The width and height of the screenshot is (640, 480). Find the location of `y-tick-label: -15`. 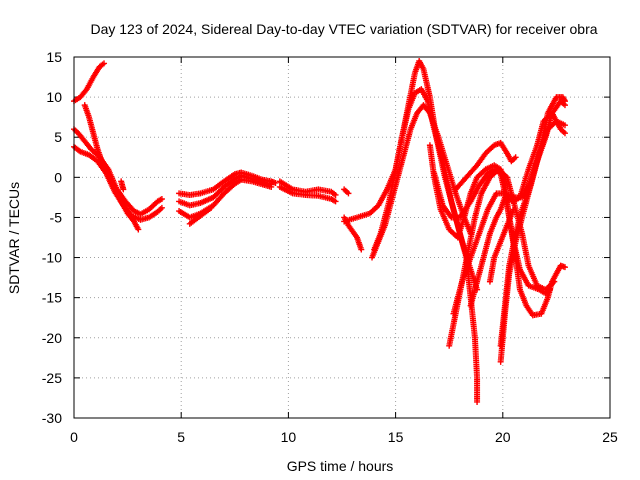

y-tick-label: -15 is located at coordinates (52, 298).